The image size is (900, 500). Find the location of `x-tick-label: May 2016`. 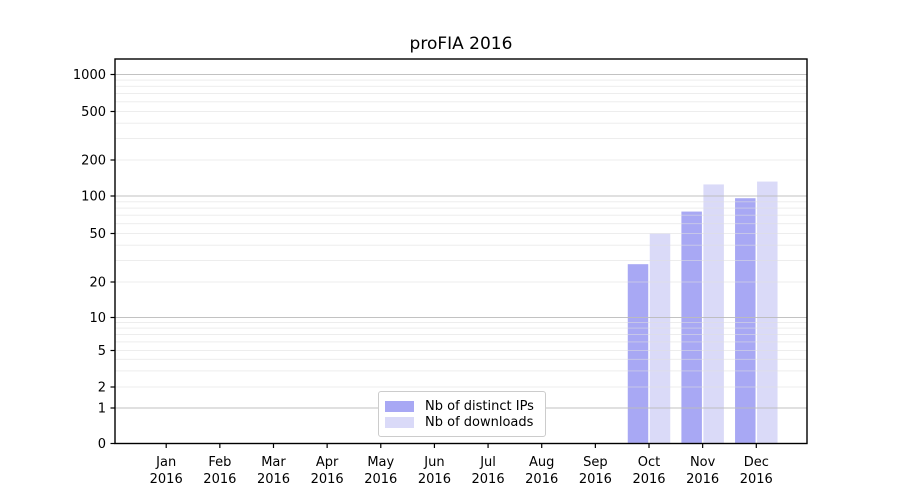

x-tick-label: May 2016 is located at coordinates (380, 471).